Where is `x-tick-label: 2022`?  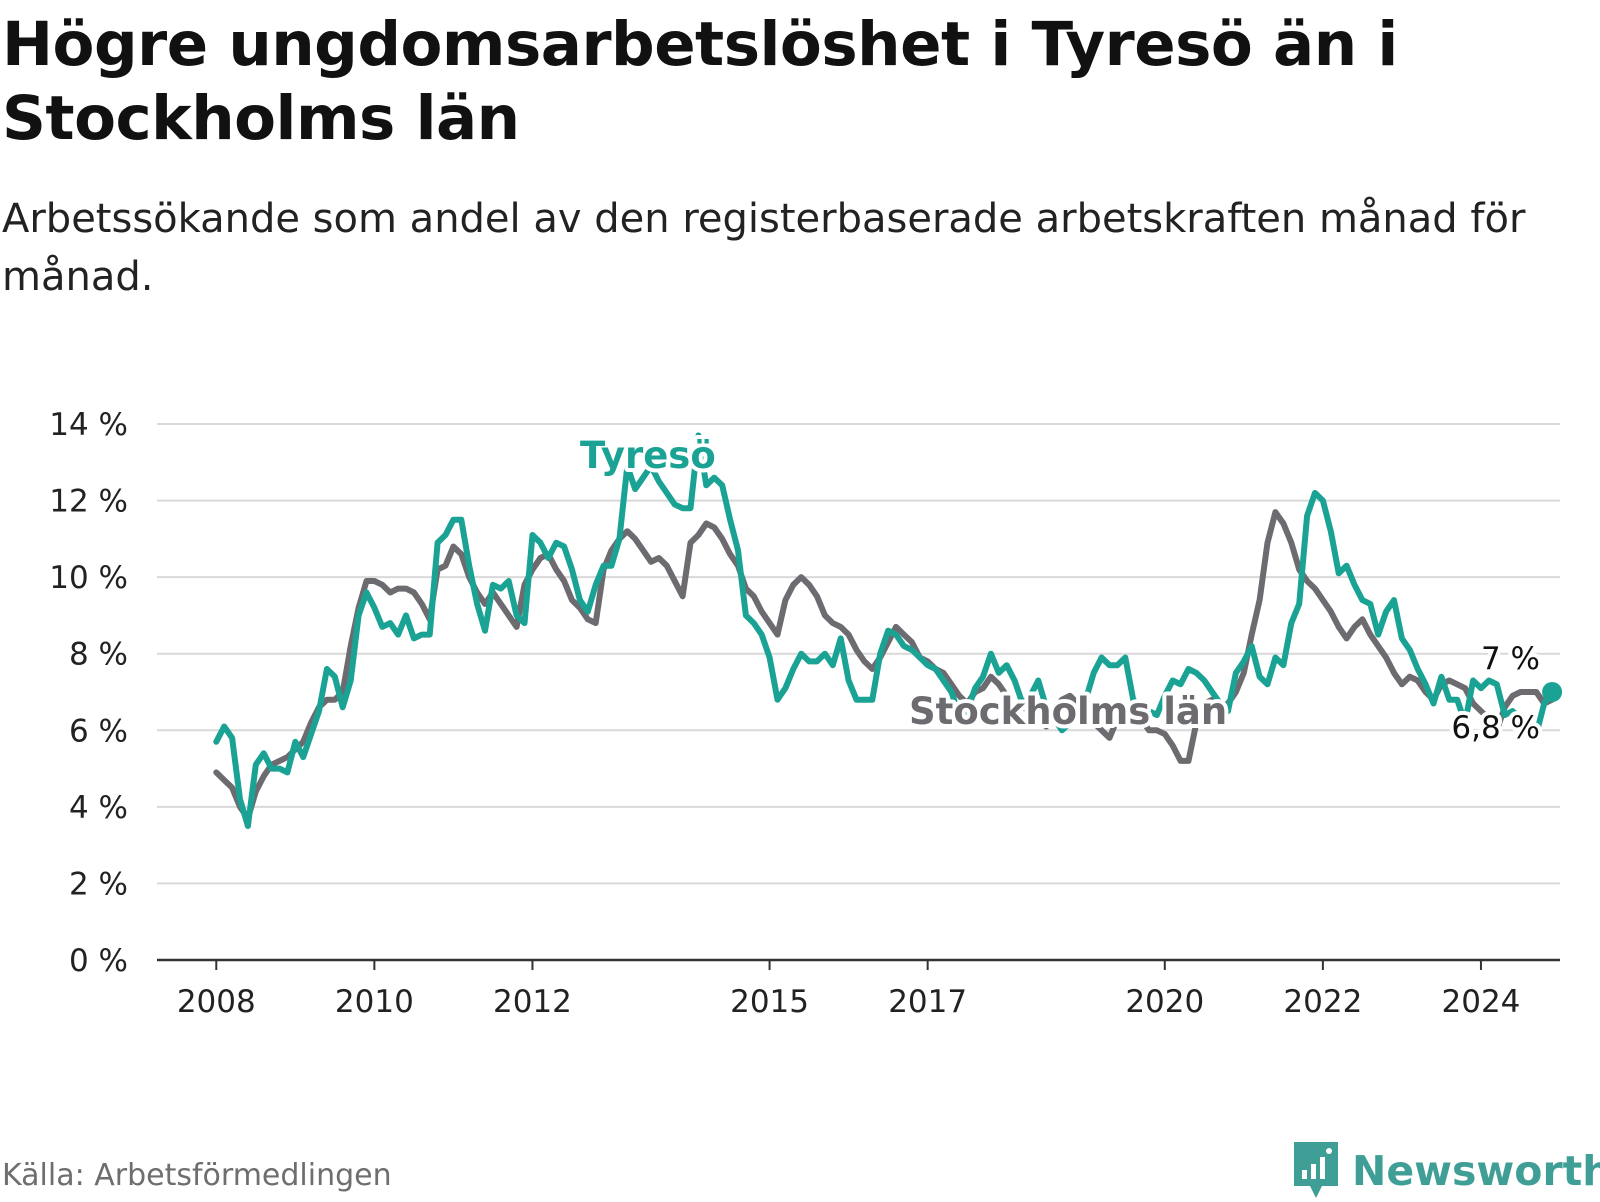 x-tick-label: 2022 is located at coordinates (1322, 1002).